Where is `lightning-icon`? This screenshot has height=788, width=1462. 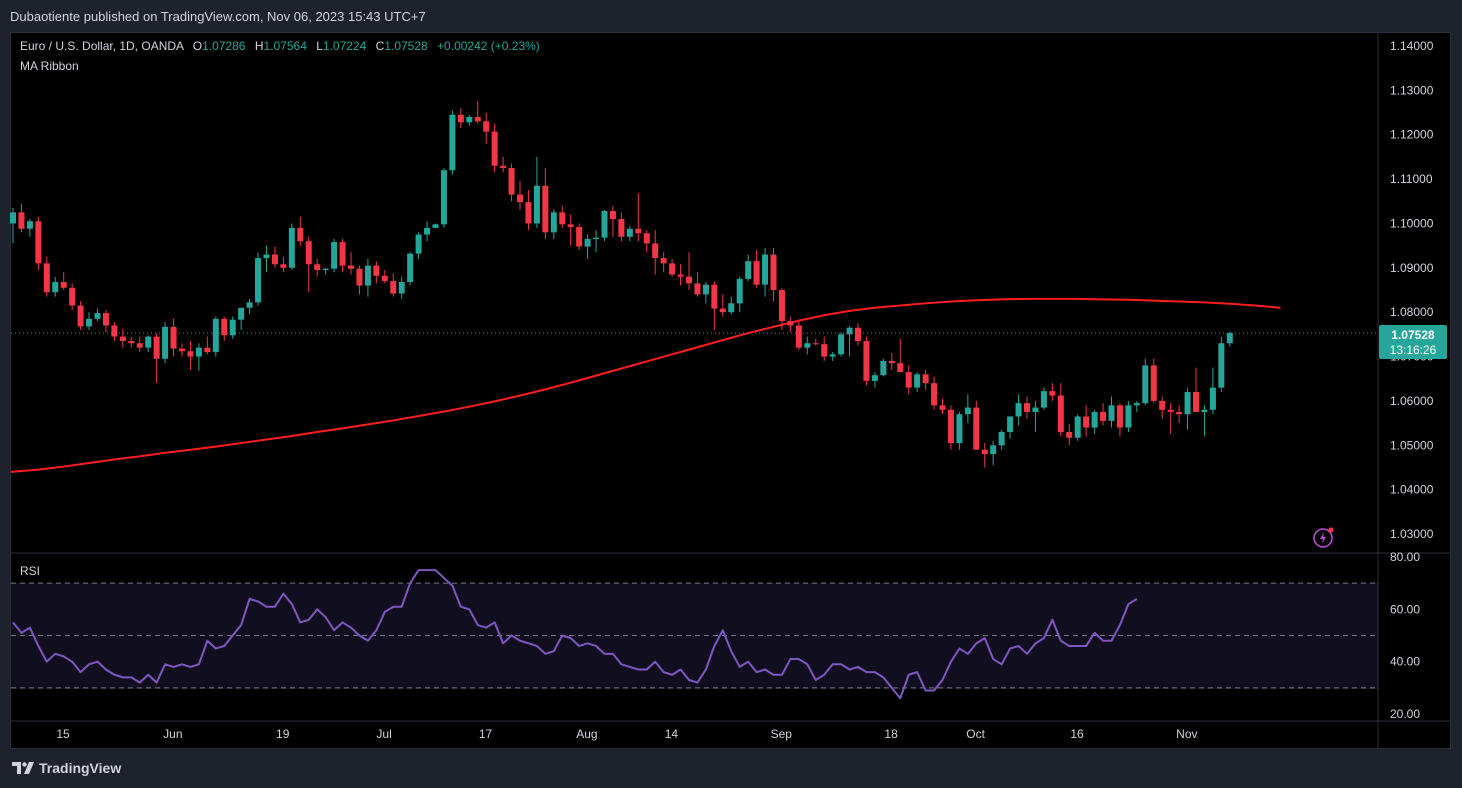
lightning-icon is located at coordinates (1323, 537).